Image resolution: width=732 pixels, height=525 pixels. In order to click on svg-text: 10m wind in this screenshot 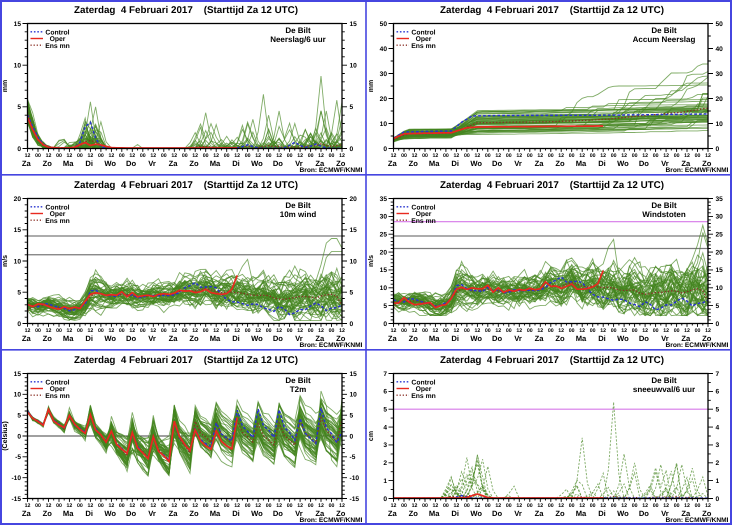, I will do `click(298, 214)`.